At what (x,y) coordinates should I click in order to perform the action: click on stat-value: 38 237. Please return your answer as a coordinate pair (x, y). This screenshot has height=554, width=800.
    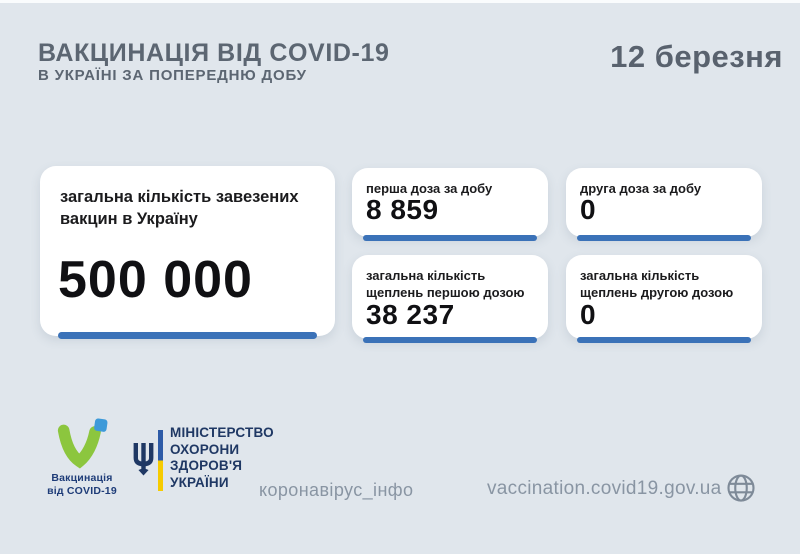
    Looking at the image, I should click on (410, 314).